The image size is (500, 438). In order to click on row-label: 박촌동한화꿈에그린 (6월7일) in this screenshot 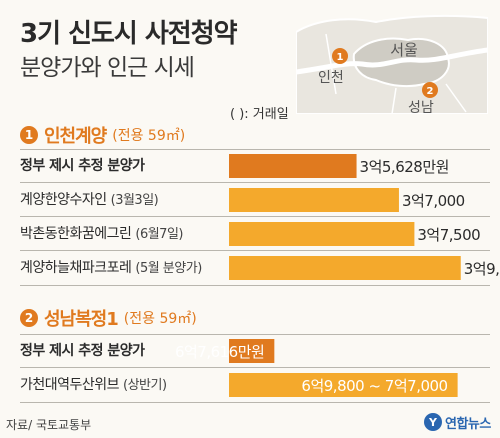, I will do `click(101, 234)`.